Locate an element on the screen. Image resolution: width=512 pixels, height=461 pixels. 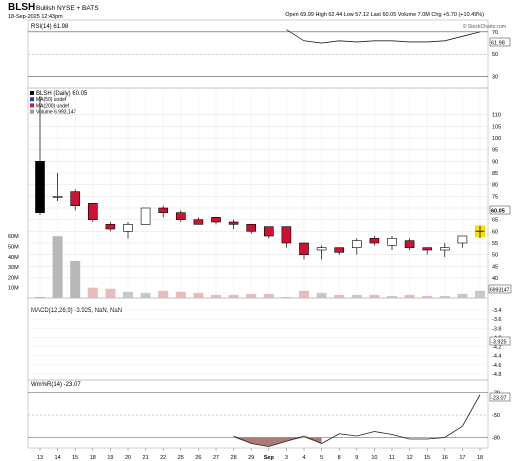
x-tick-label: 9 is located at coordinates (356, 458).